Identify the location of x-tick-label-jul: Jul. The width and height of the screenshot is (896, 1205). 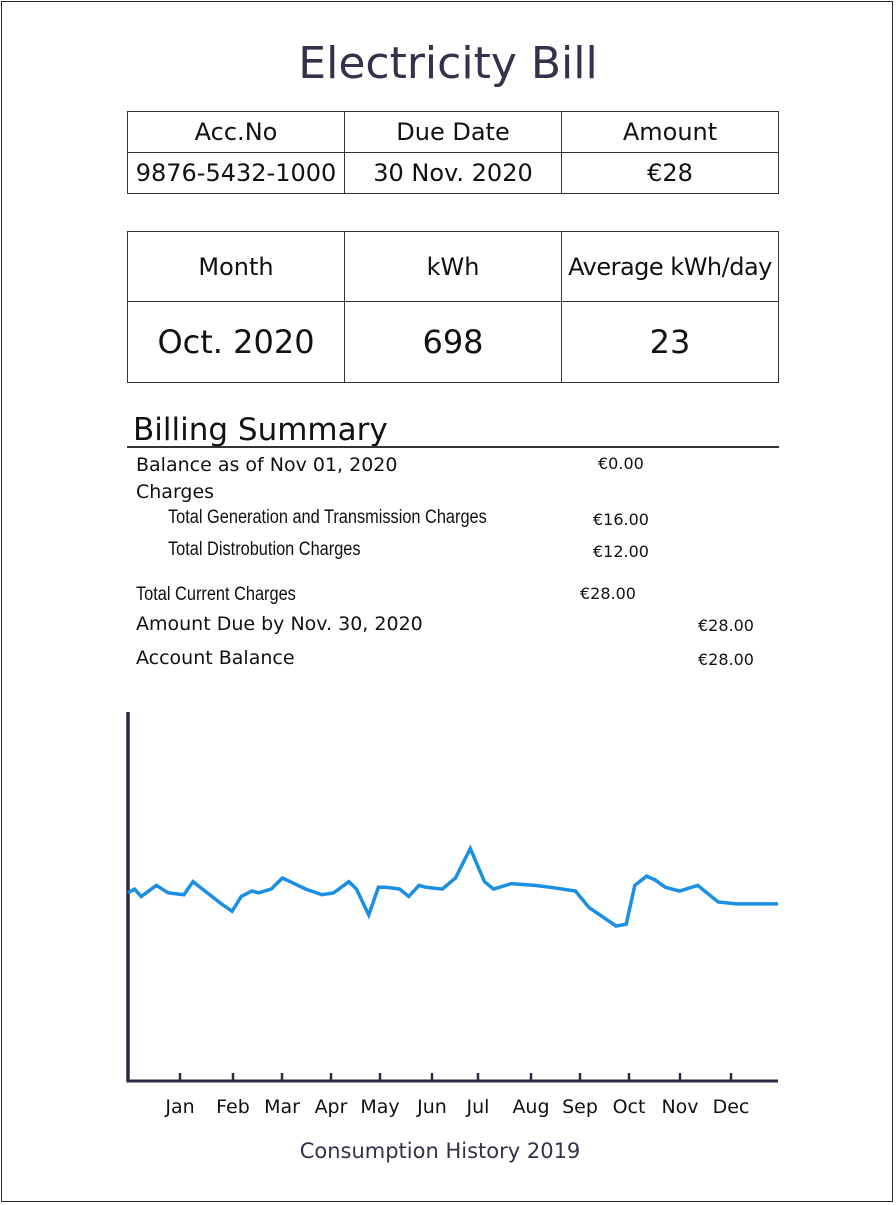
(478, 1107).